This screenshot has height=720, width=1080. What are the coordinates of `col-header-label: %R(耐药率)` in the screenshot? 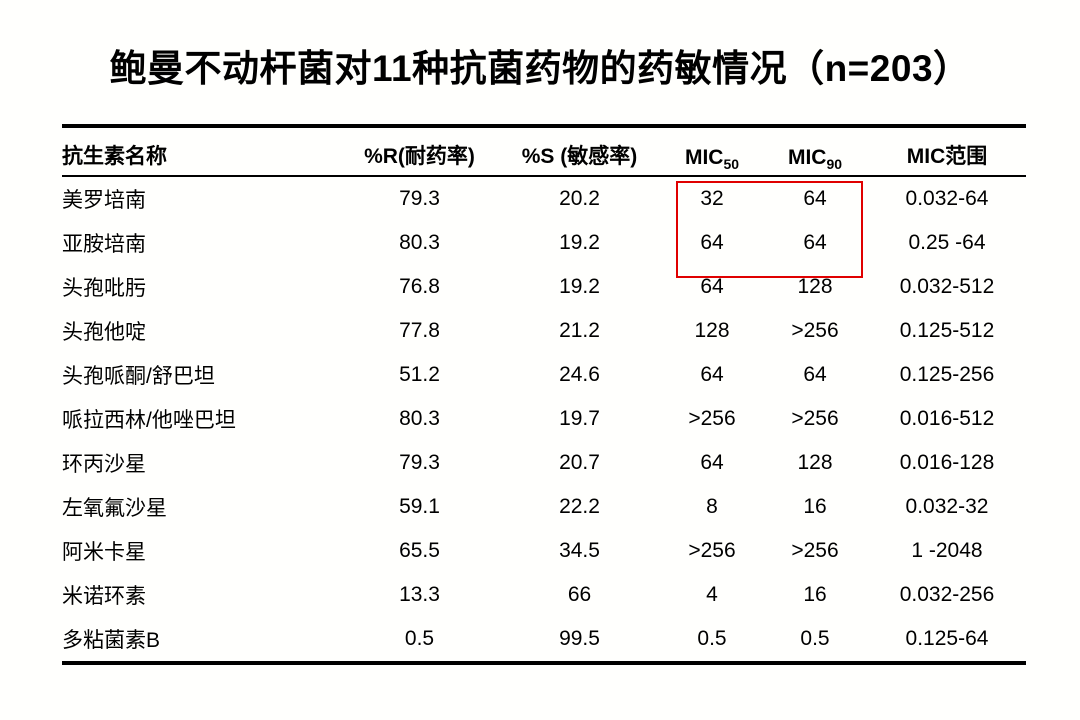 It's located at (419, 156).